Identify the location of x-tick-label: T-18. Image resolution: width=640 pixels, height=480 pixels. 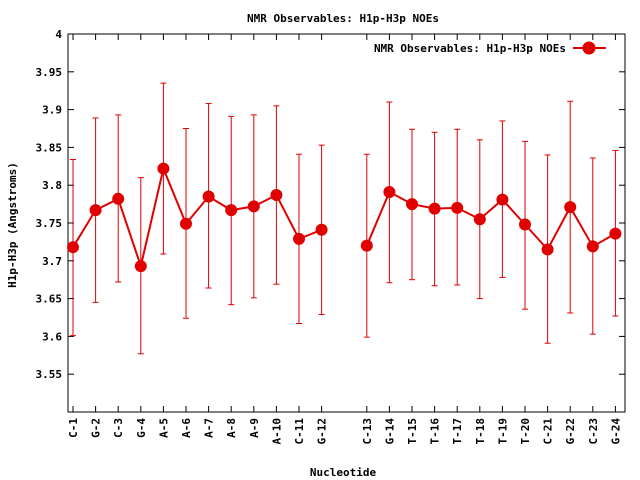
(480, 431).